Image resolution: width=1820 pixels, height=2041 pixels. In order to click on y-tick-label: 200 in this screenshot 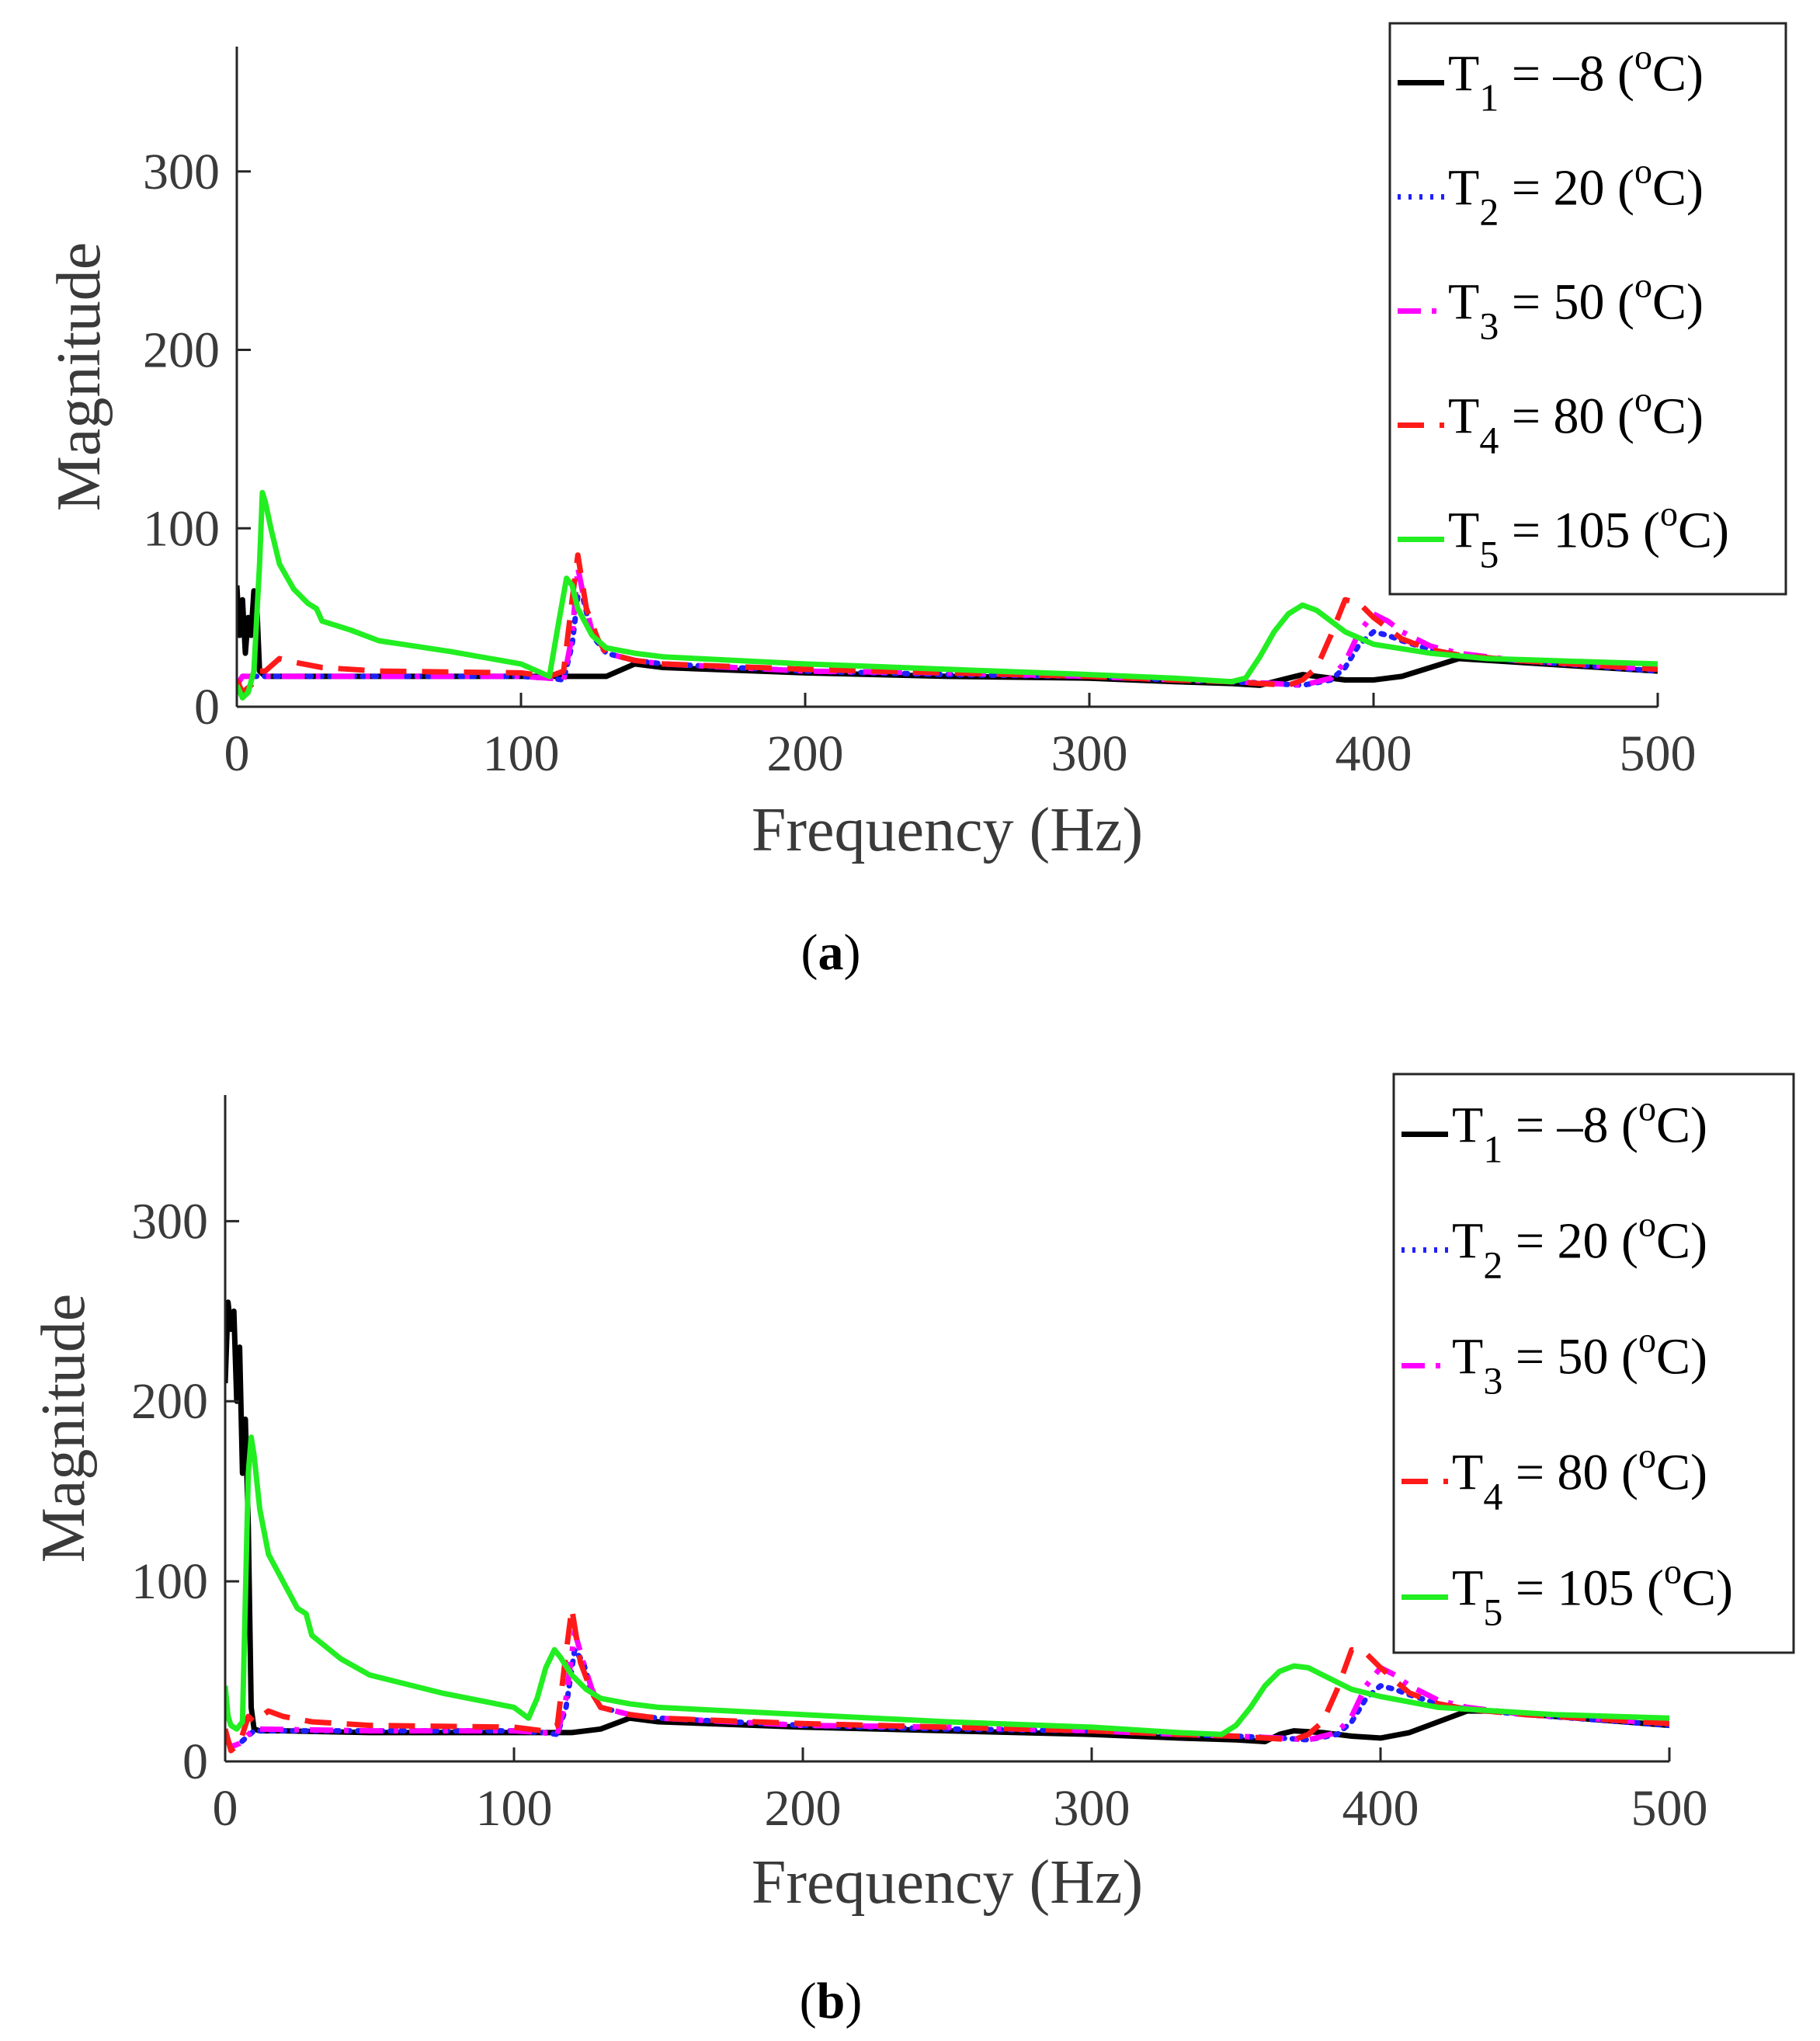, I will do `click(170, 1401)`.